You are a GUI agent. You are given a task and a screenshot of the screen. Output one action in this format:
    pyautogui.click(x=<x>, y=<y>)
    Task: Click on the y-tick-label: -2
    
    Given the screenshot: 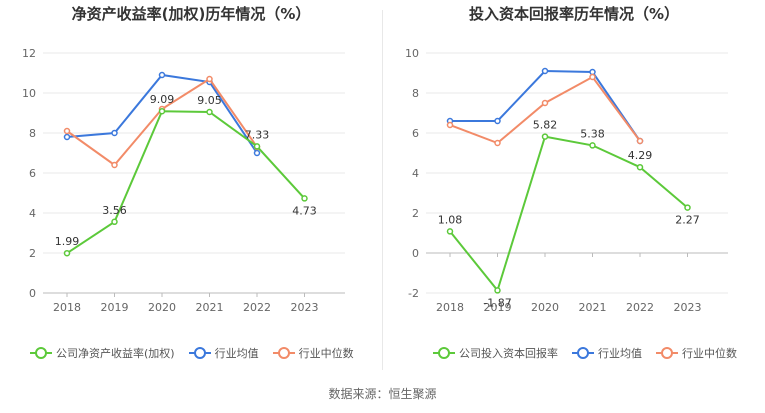 What is the action you would take?
    pyautogui.click(x=413, y=293)
    